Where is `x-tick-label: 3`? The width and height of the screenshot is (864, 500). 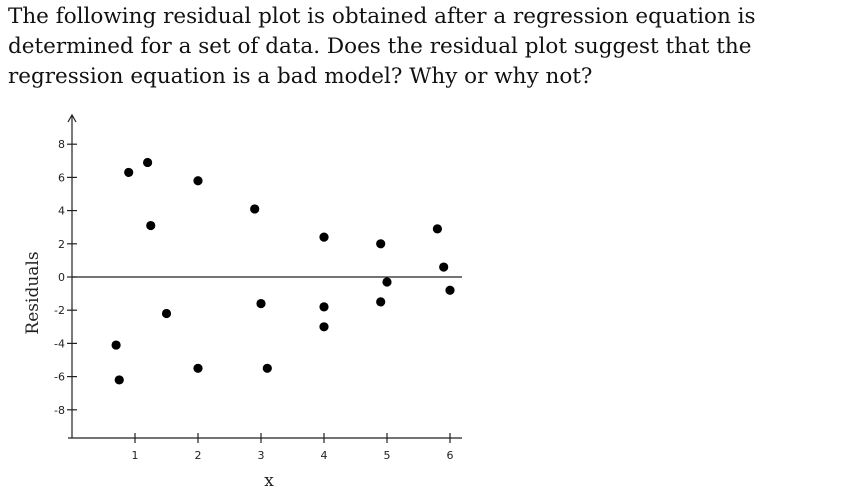
x-tick-label: 3 is located at coordinates (261, 455).